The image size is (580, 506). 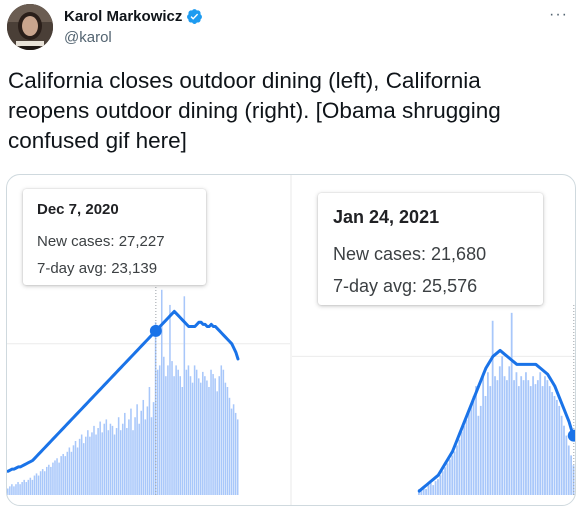 What do you see at coordinates (558, 14) in the screenshot?
I see `more-options-icon: ···` at bounding box center [558, 14].